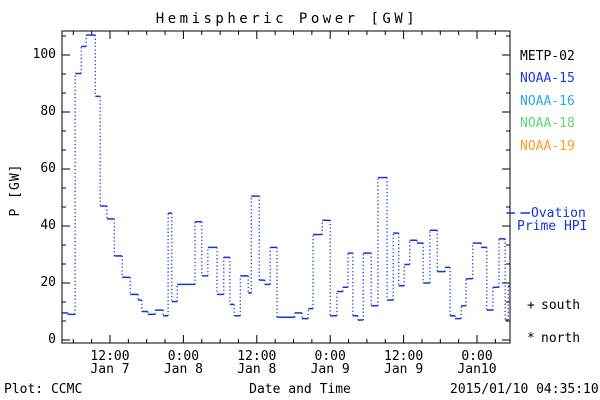 The image size is (600, 400). Describe the element at coordinates (48, 282) in the screenshot. I see `y-tick-label: 20` at that location.